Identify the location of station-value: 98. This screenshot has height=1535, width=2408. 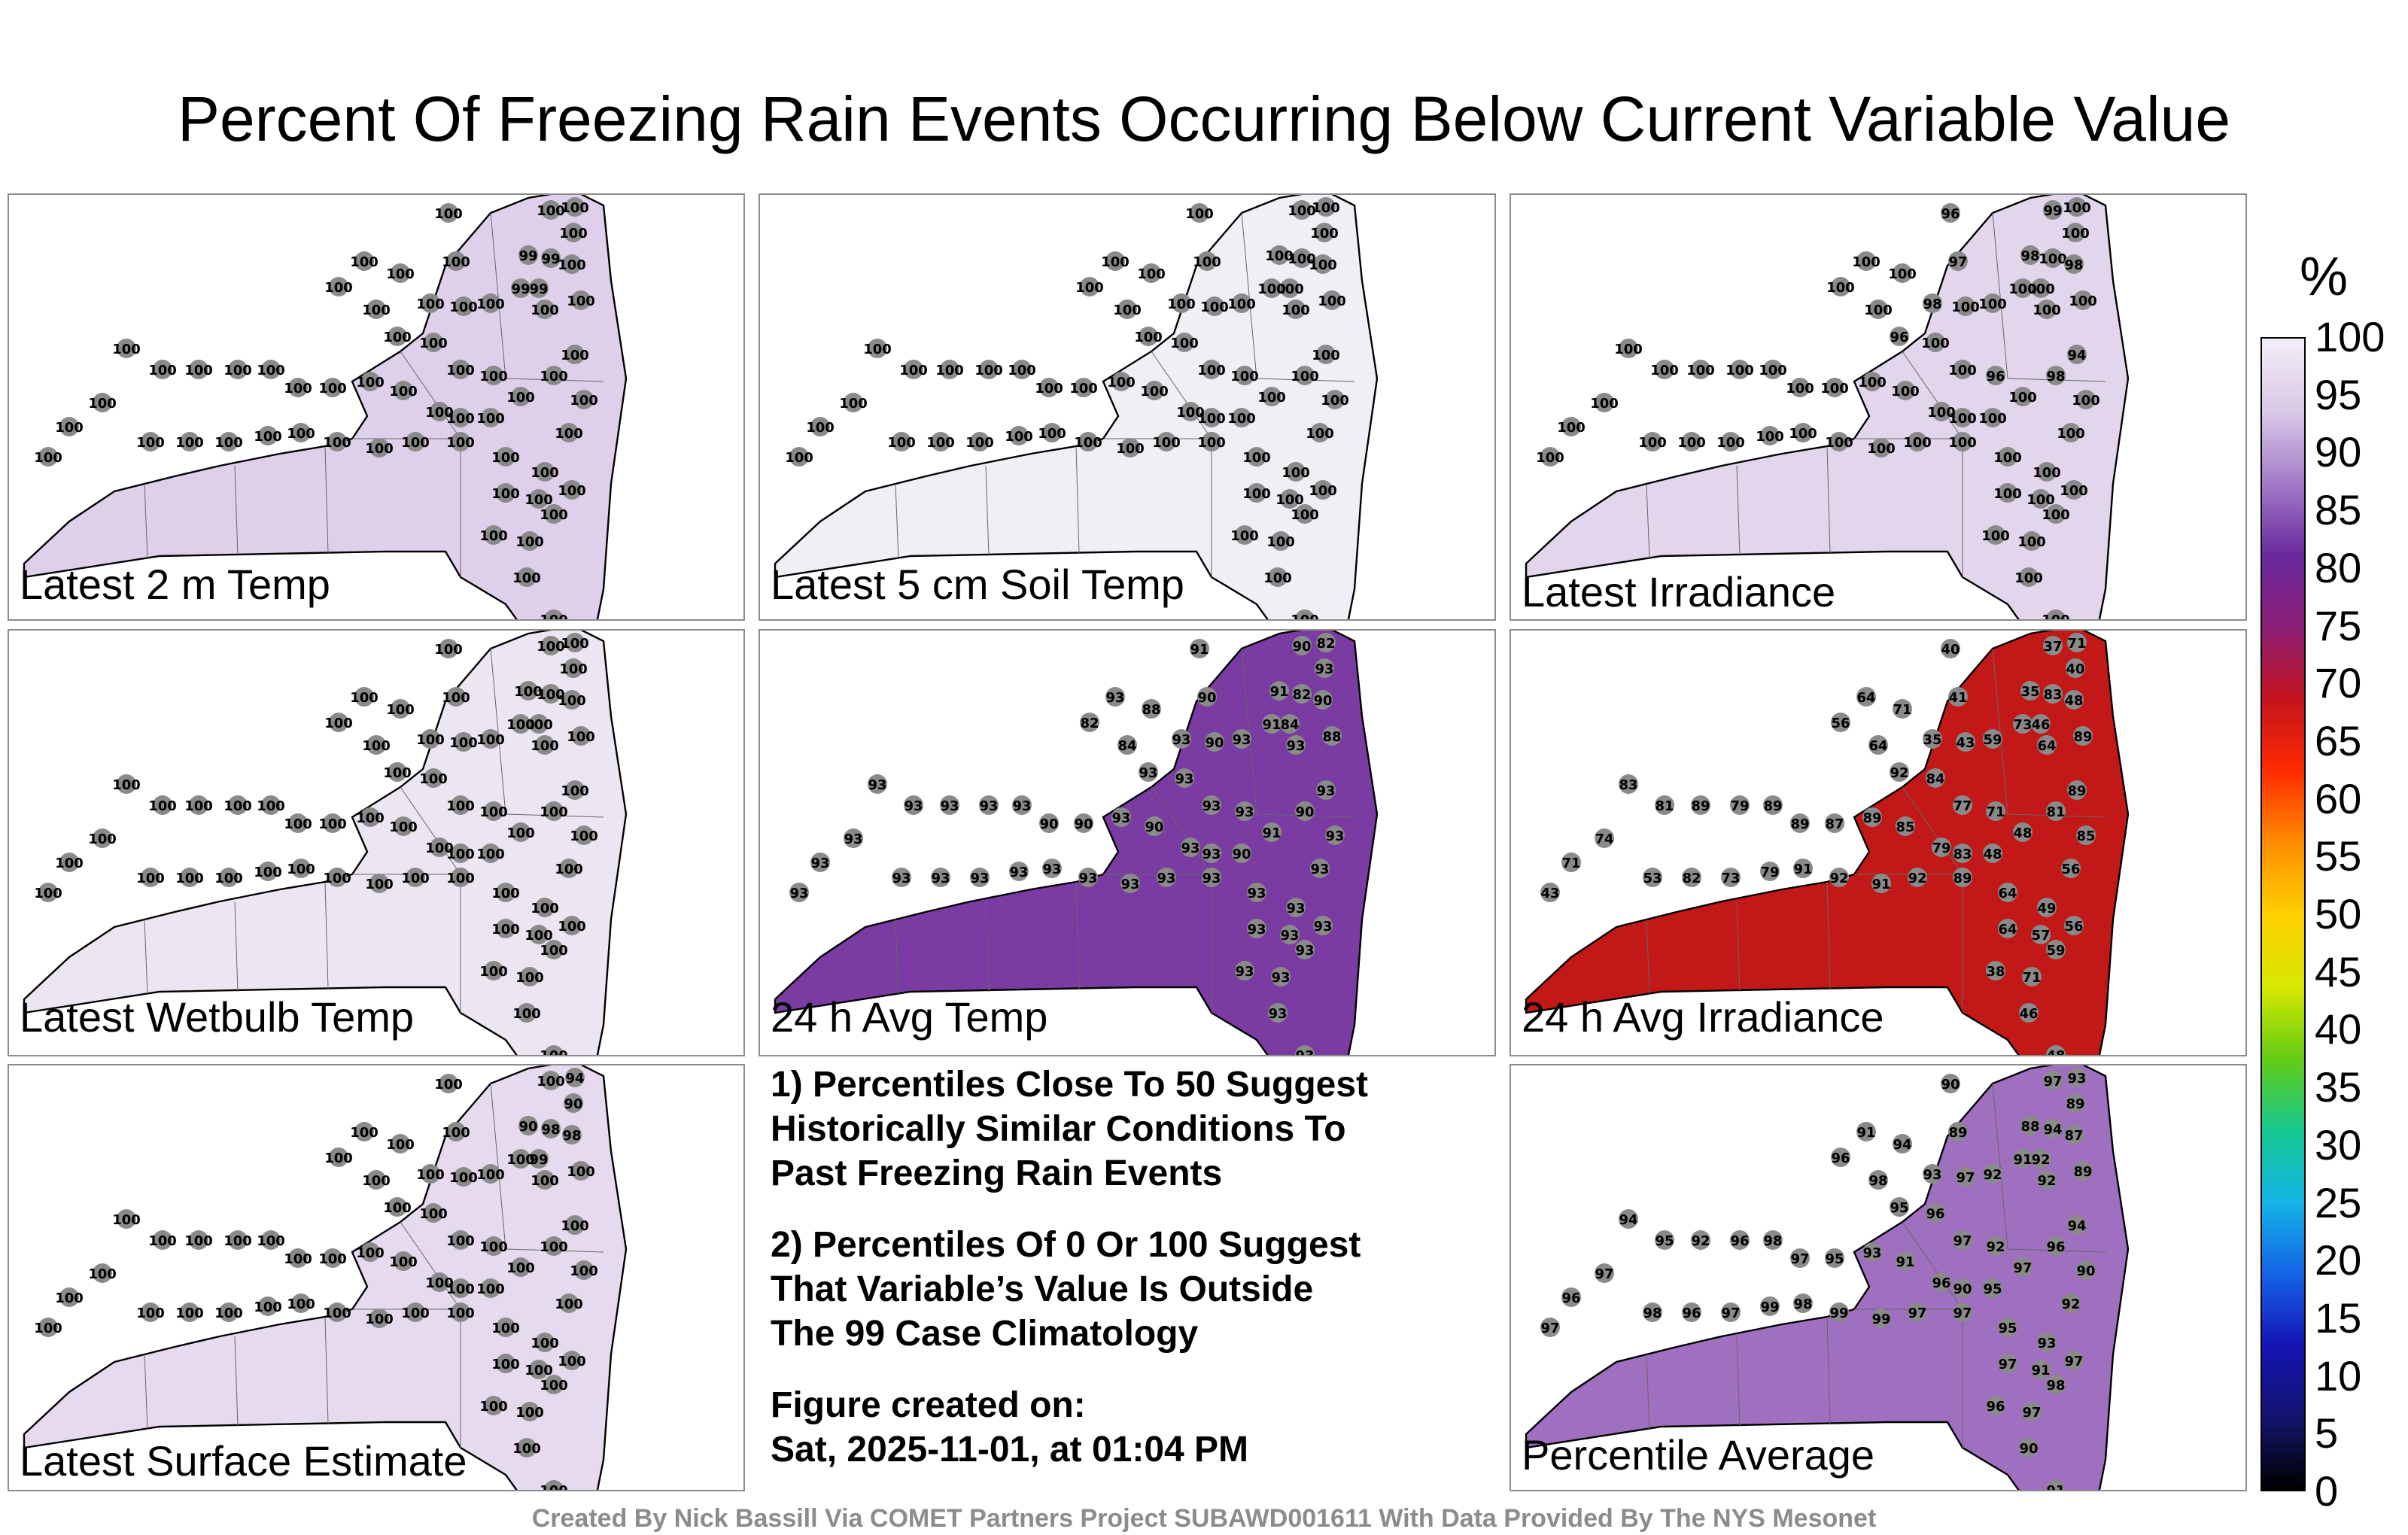
(1772, 1241).